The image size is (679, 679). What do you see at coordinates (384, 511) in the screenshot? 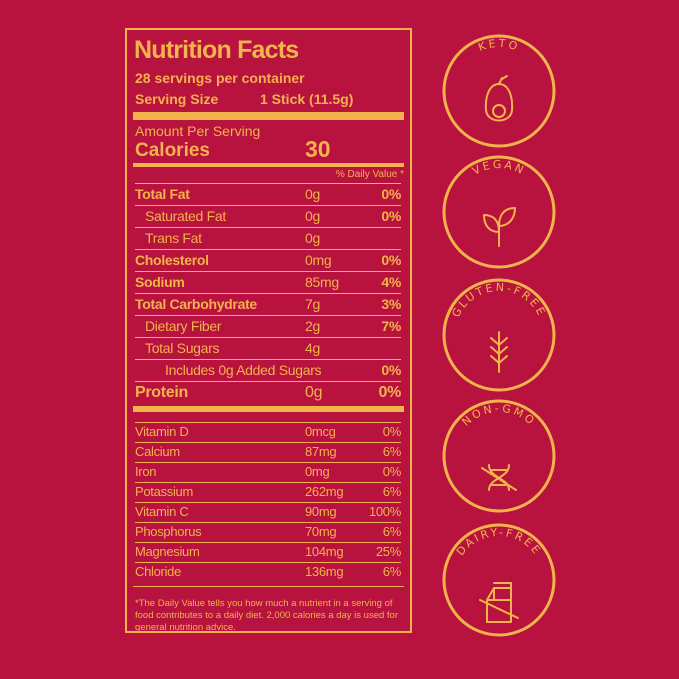
I see `daily-value: 100%` at bounding box center [384, 511].